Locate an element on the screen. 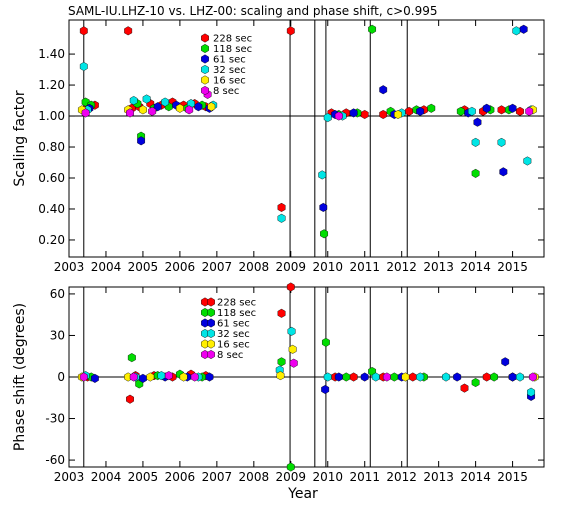 The image size is (561, 509). x-tick-label: 2006 is located at coordinates (180, 477).